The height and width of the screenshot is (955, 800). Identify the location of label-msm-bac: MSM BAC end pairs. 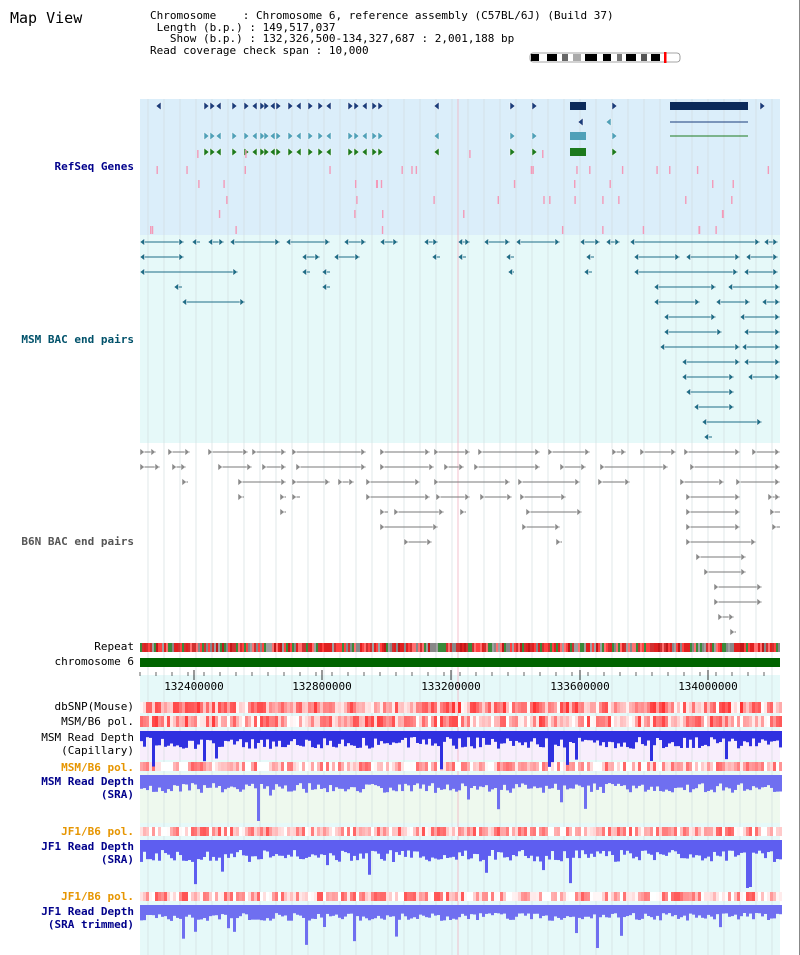
(77, 339).